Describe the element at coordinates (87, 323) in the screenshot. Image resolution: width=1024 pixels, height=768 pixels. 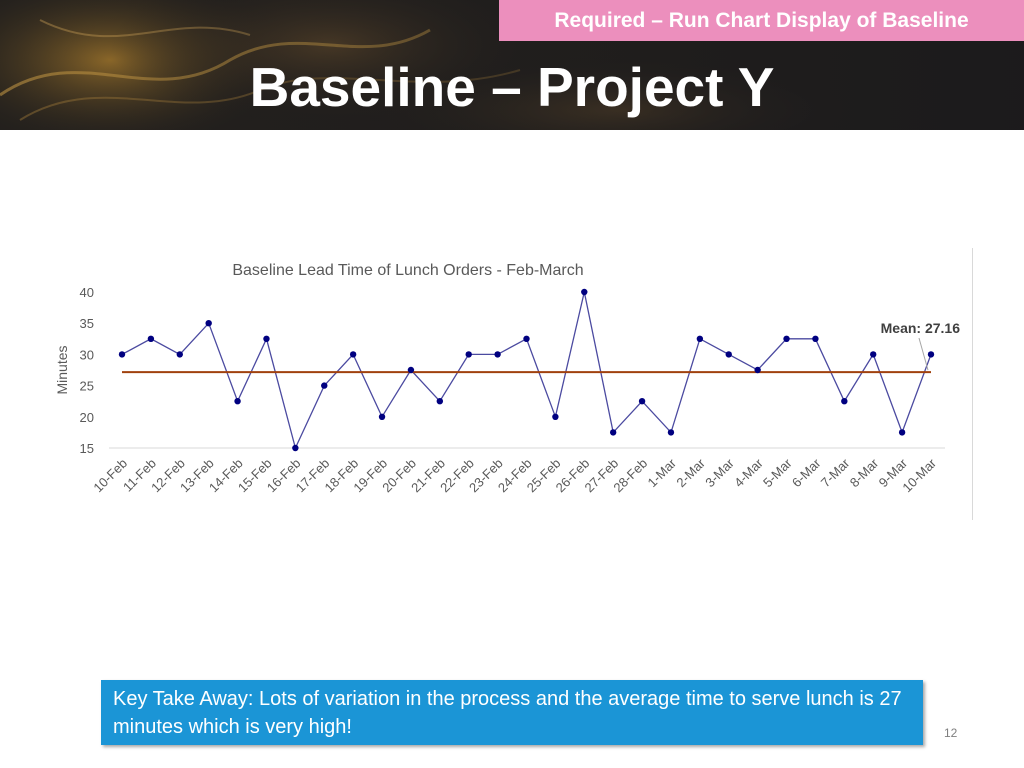
I see `y-tick-label: 35` at that location.